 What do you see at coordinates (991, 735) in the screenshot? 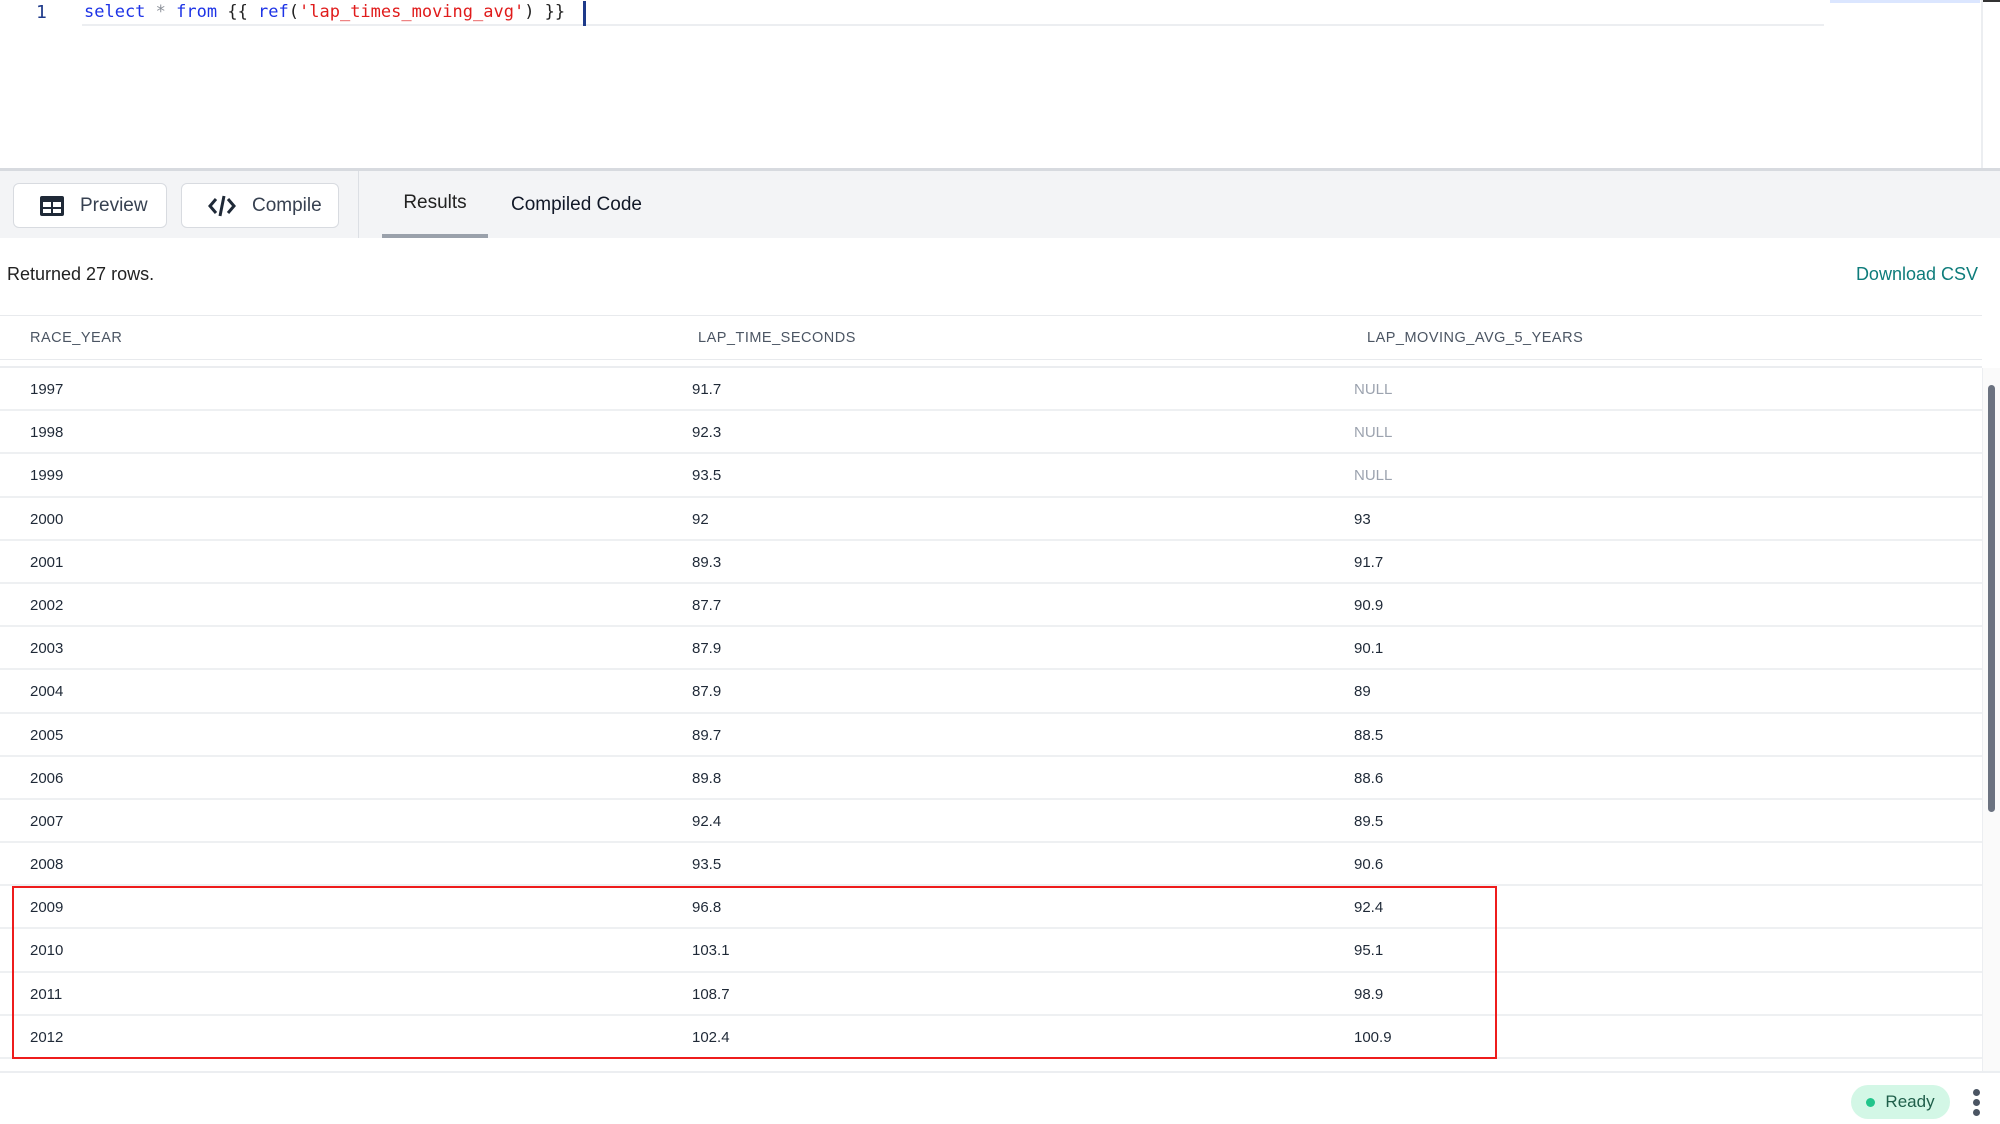
I see `table-row: 2005 89.7 88.5` at bounding box center [991, 735].